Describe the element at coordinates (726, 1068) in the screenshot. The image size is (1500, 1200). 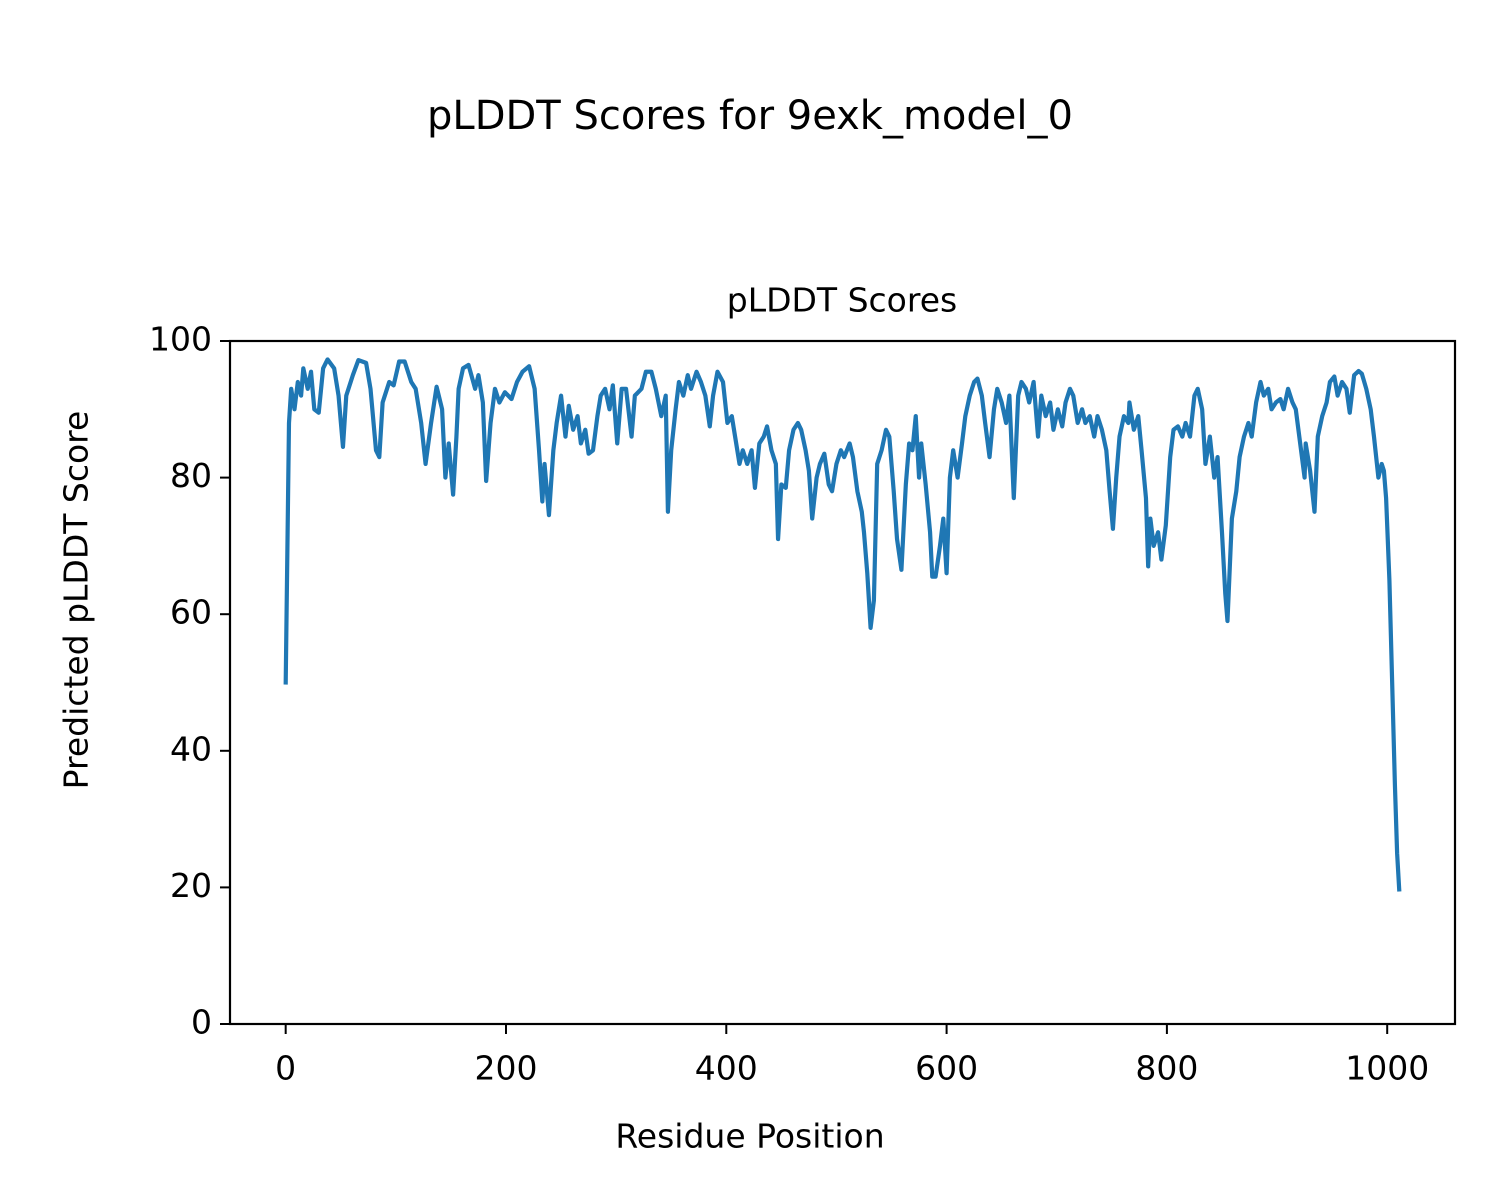
I see `x-tick-label: 400` at that location.